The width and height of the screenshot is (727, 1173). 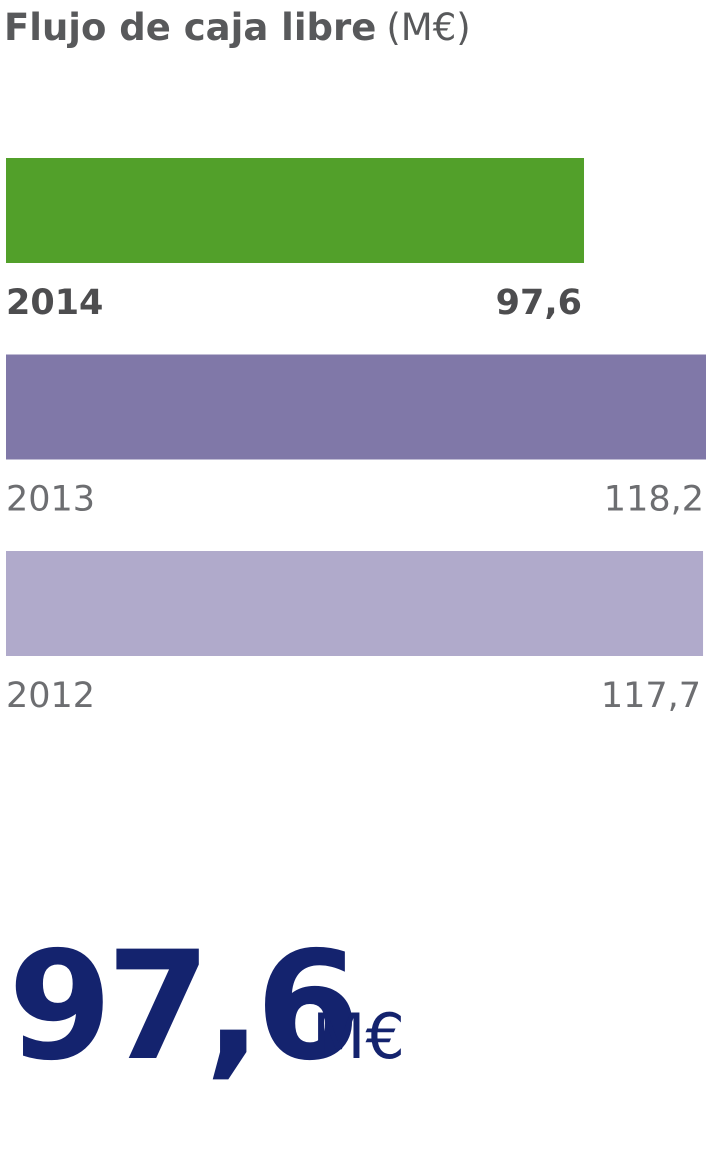 What do you see at coordinates (539, 303) in the screenshot?
I see `value-label: 97,6` at bounding box center [539, 303].